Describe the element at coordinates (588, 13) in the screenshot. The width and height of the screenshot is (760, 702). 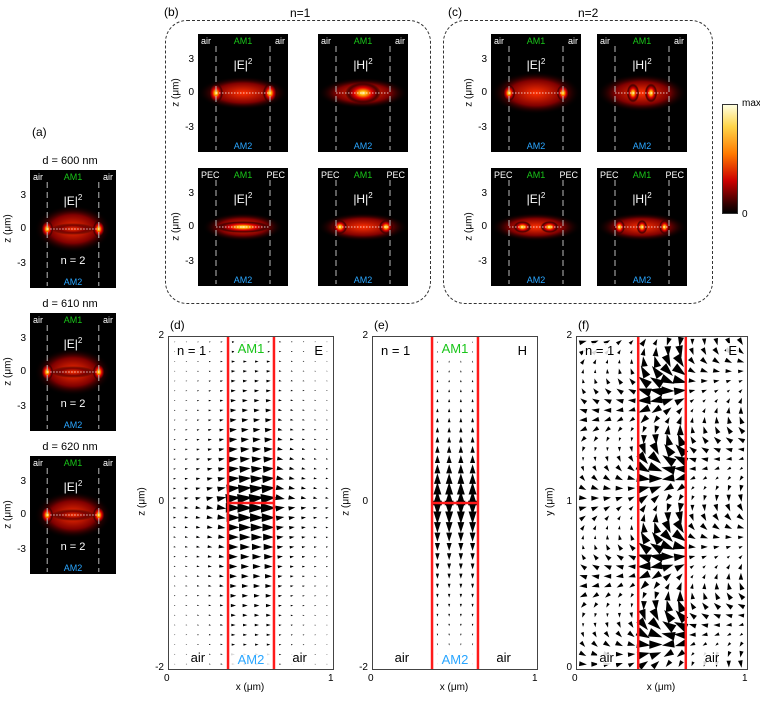
I see `header-n2: n=2` at that location.